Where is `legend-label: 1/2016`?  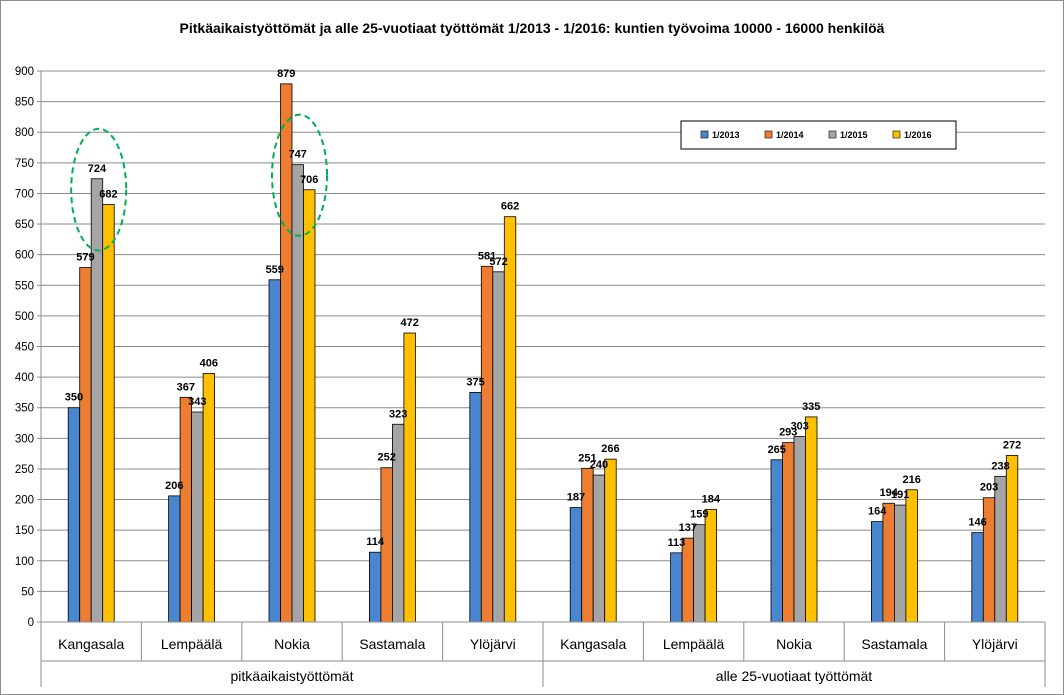 legend-label: 1/2016 is located at coordinates (918, 135).